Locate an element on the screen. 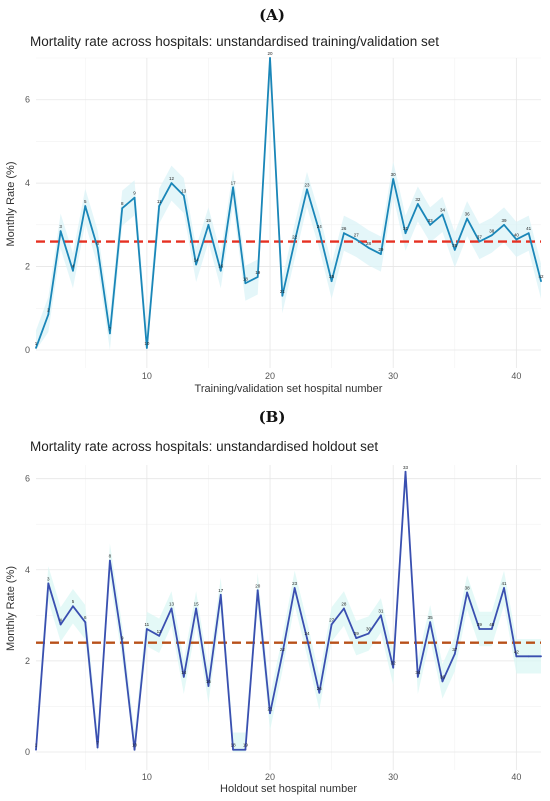 Image resolution: width=550 pixels, height=801 pixels. panel-b-data-label: 28 is located at coordinates (344, 604).